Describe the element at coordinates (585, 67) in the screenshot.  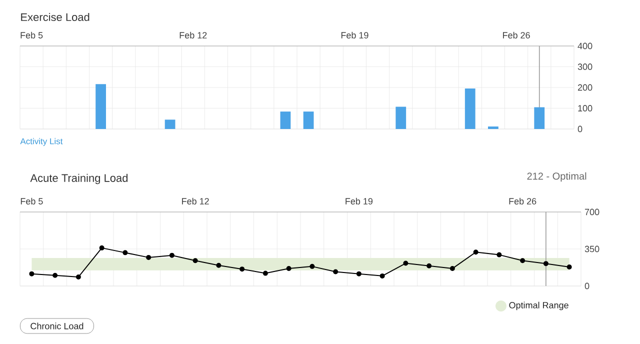
I see `y-tick-label: 300` at that location.